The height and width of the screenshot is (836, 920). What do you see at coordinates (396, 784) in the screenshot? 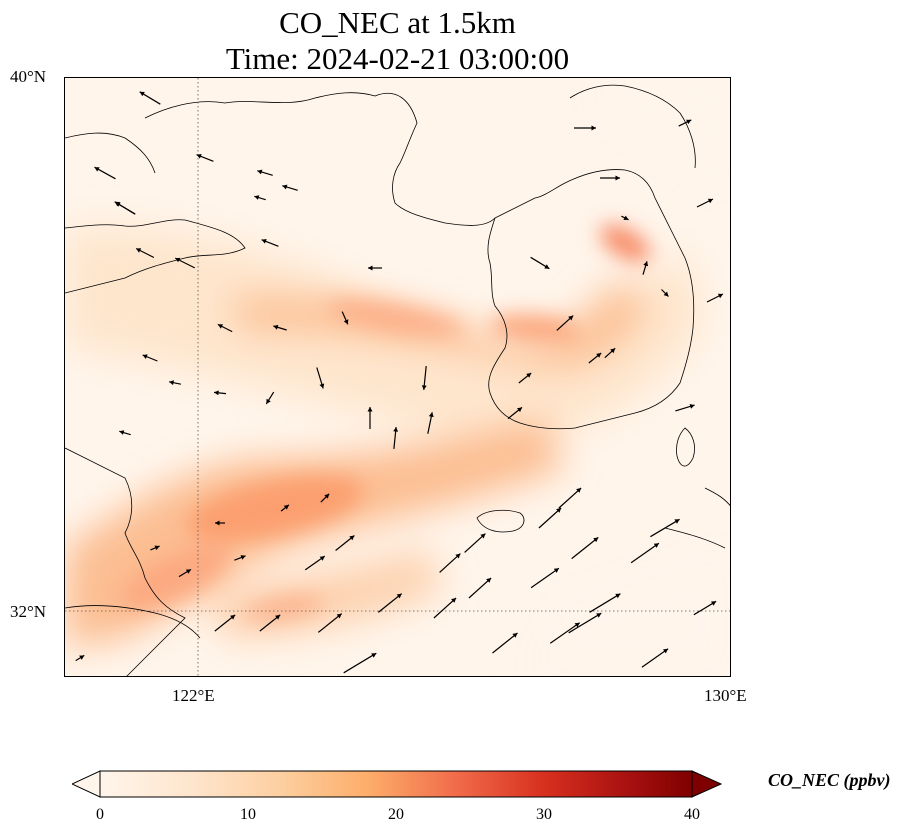
I see `colorbar-gradient` at bounding box center [396, 784].